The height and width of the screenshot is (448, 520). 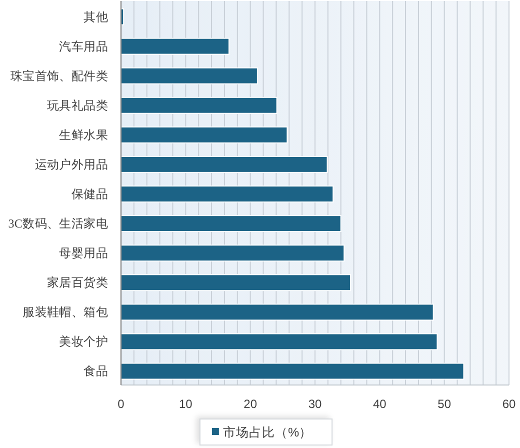 I want to click on legend: 市场占比（%）, so click(x=266, y=432).